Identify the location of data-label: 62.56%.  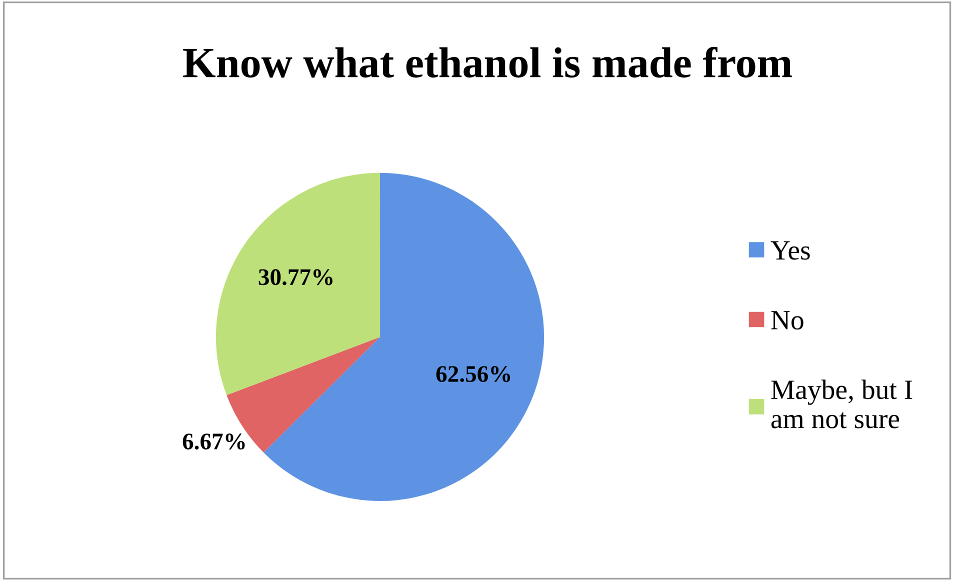
(473, 374).